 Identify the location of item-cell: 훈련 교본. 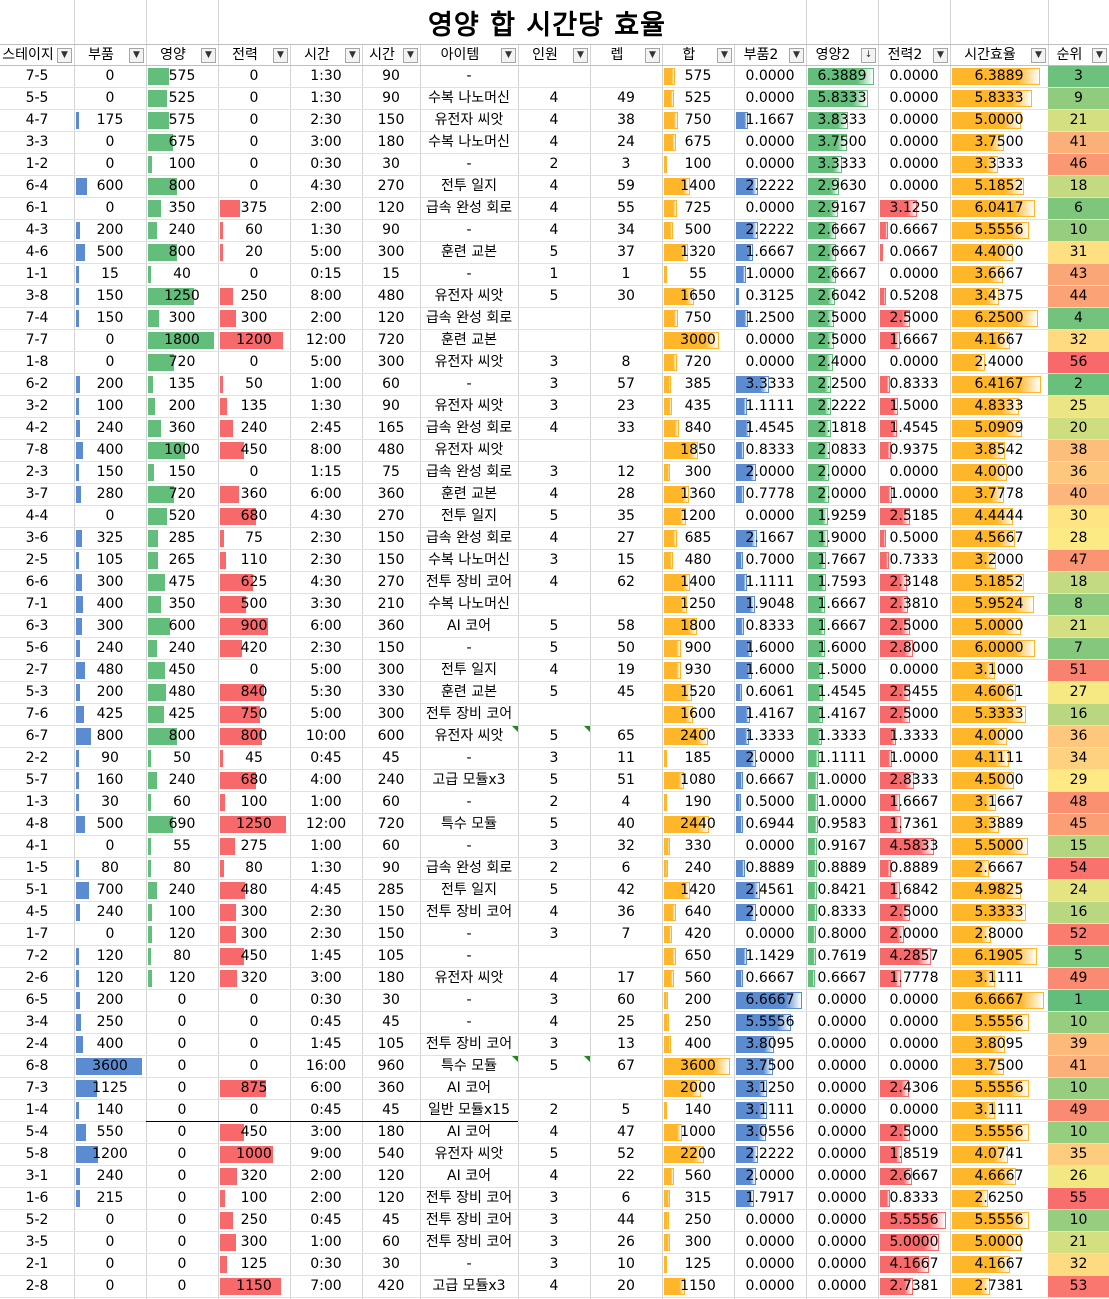
(469, 494).